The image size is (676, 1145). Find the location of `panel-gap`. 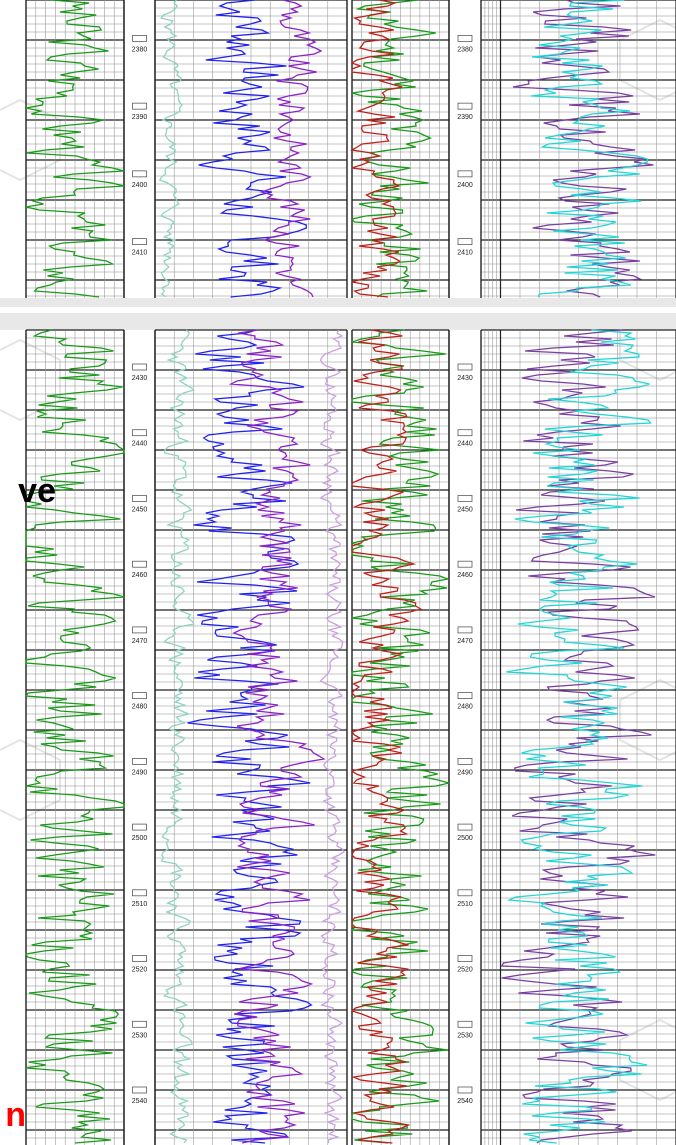

panel-gap is located at coordinates (338, 314).